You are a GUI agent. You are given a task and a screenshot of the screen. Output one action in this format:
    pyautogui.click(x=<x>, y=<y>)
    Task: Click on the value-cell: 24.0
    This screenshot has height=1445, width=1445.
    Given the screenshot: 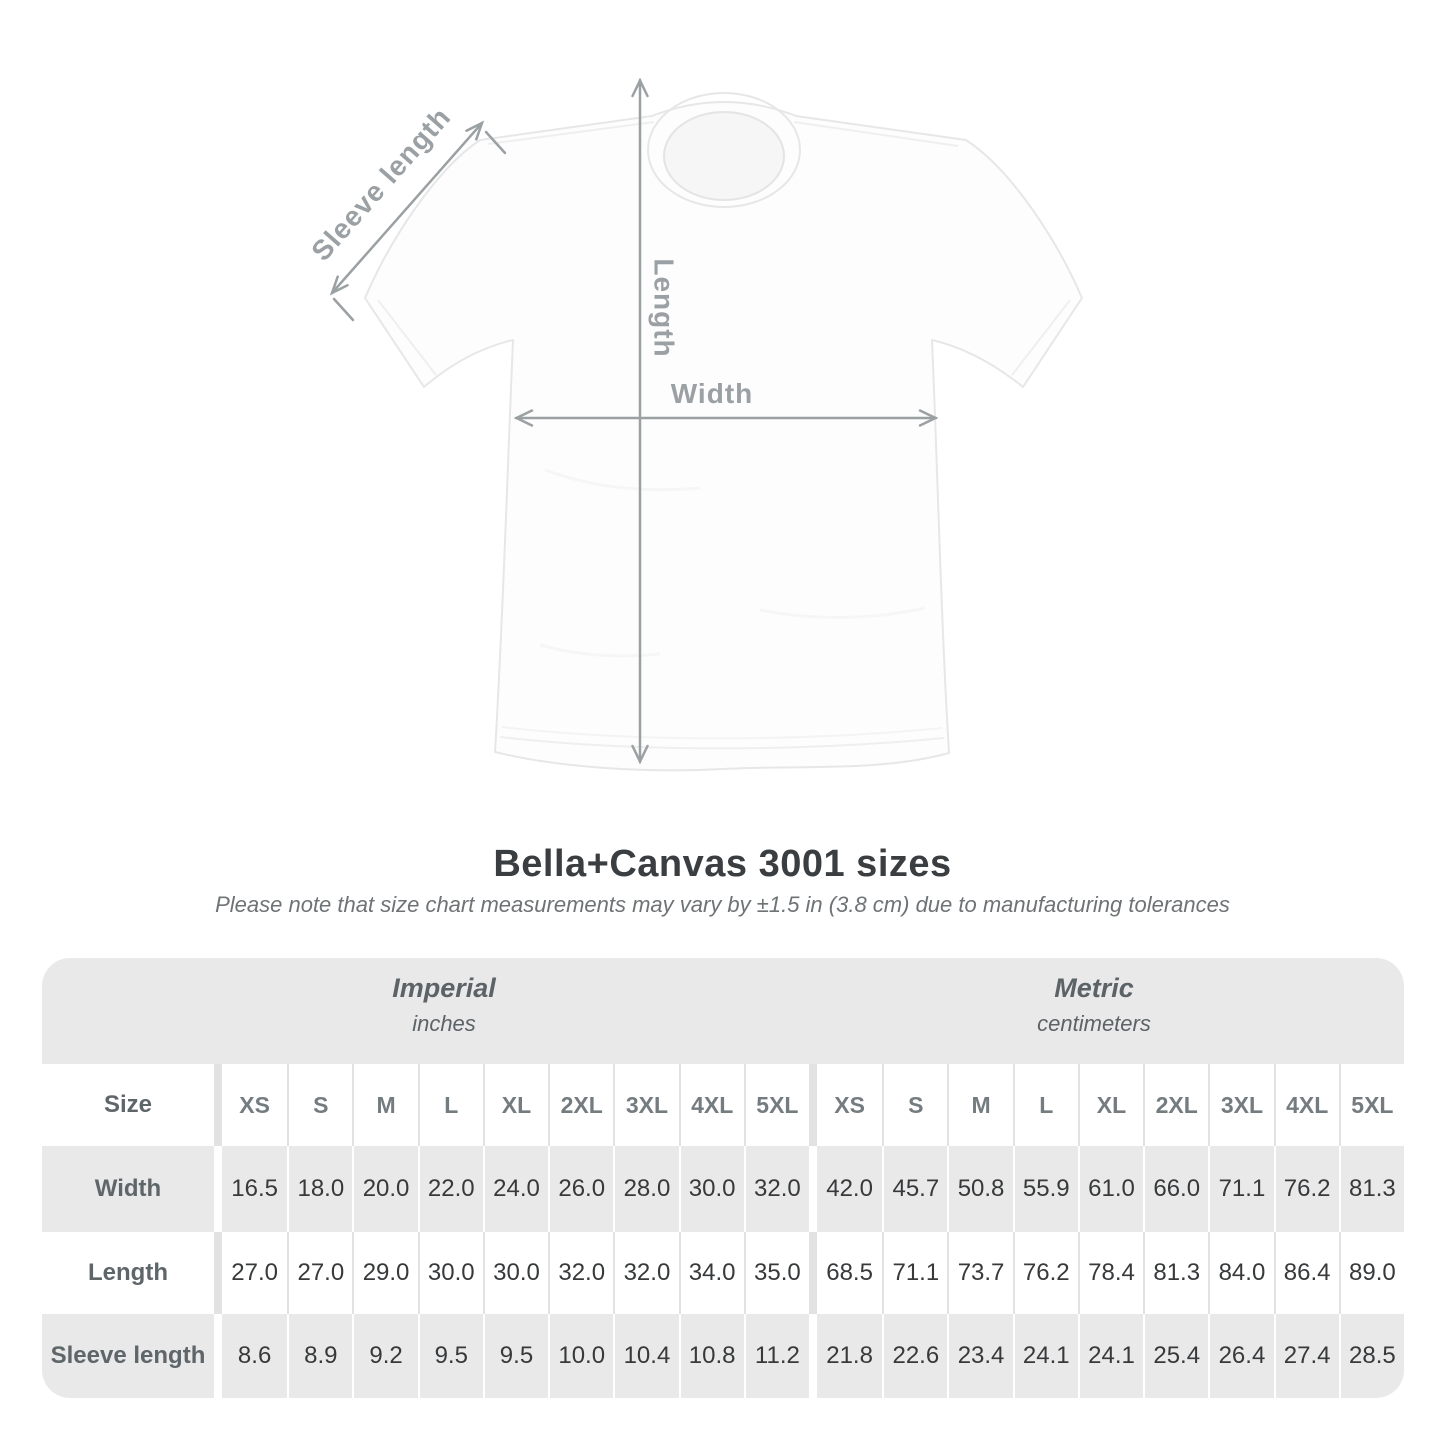 What is the action you would take?
    pyautogui.click(x=515, y=1189)
    